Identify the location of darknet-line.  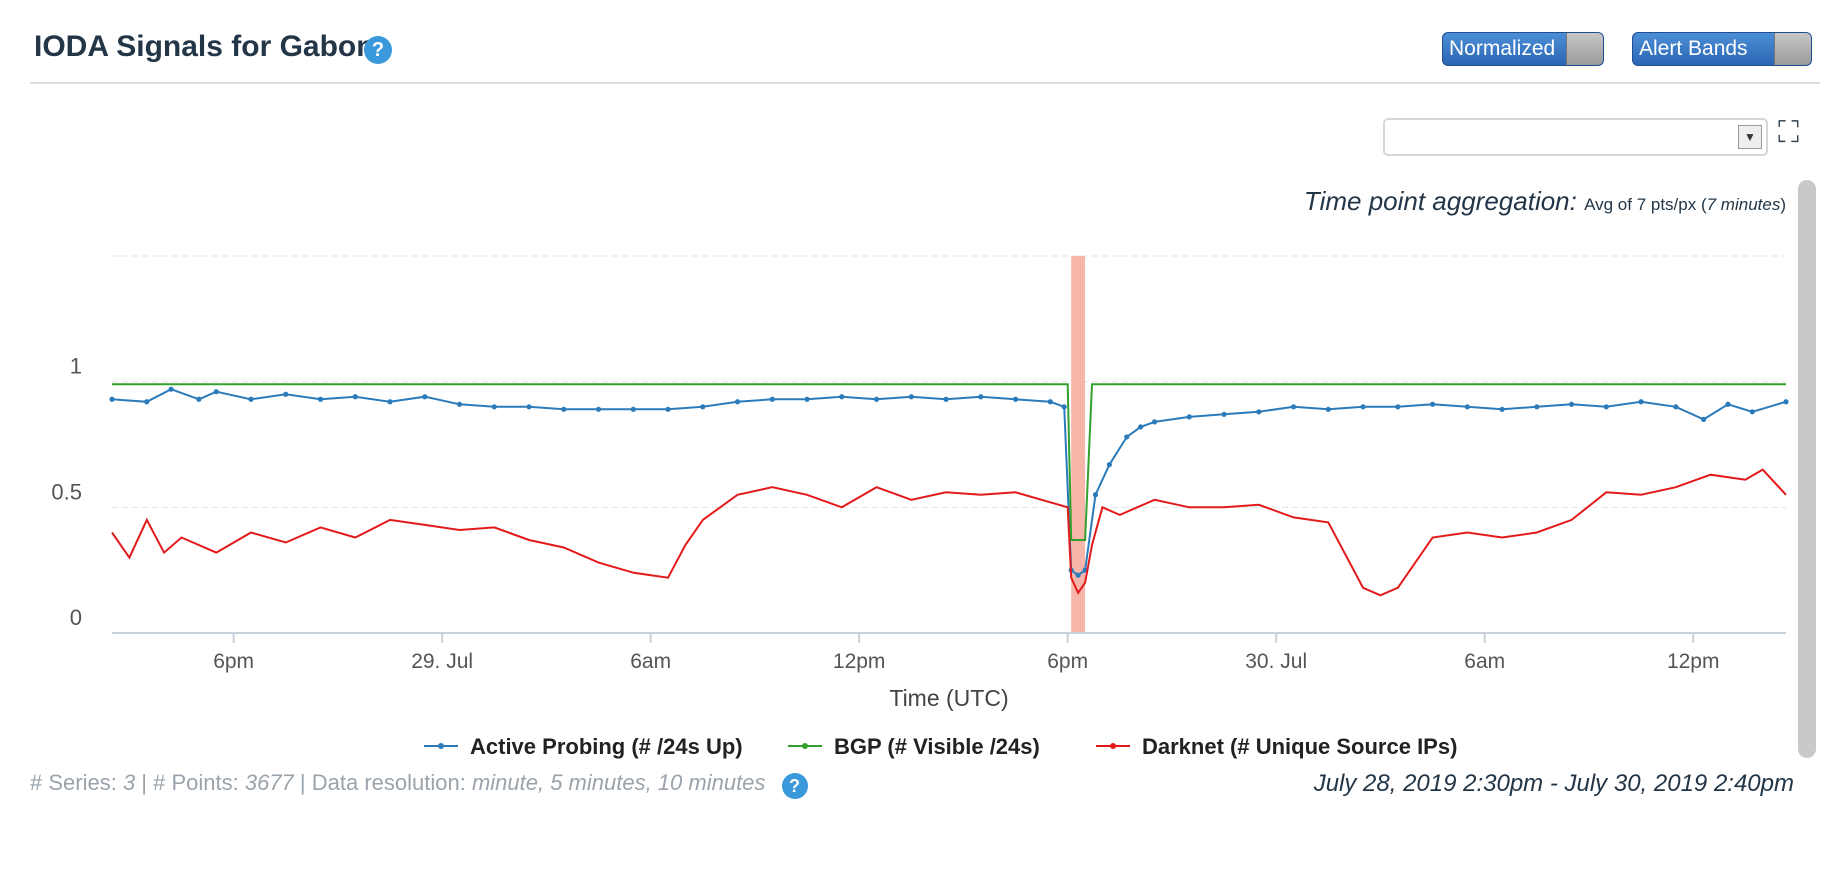
(949, 532).